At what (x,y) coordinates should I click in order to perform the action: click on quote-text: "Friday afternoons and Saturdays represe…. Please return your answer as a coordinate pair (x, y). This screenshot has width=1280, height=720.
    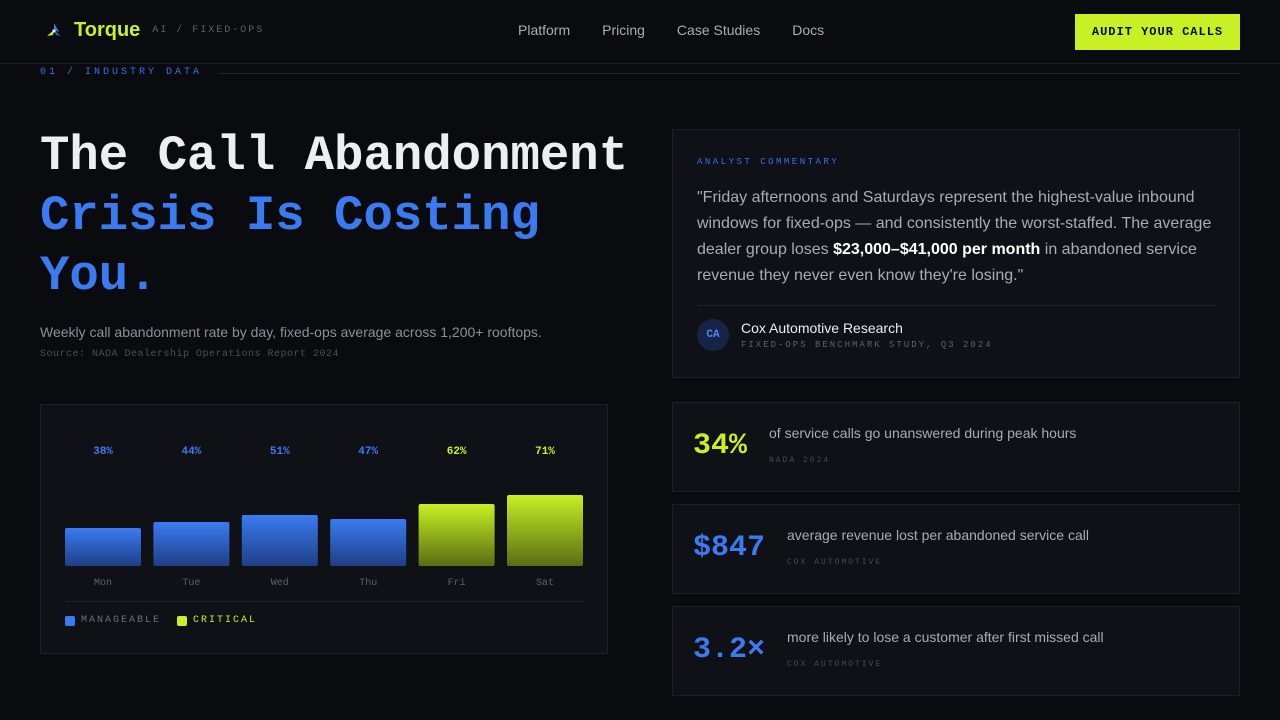
    Looking at the image, I should click on (958, 237).